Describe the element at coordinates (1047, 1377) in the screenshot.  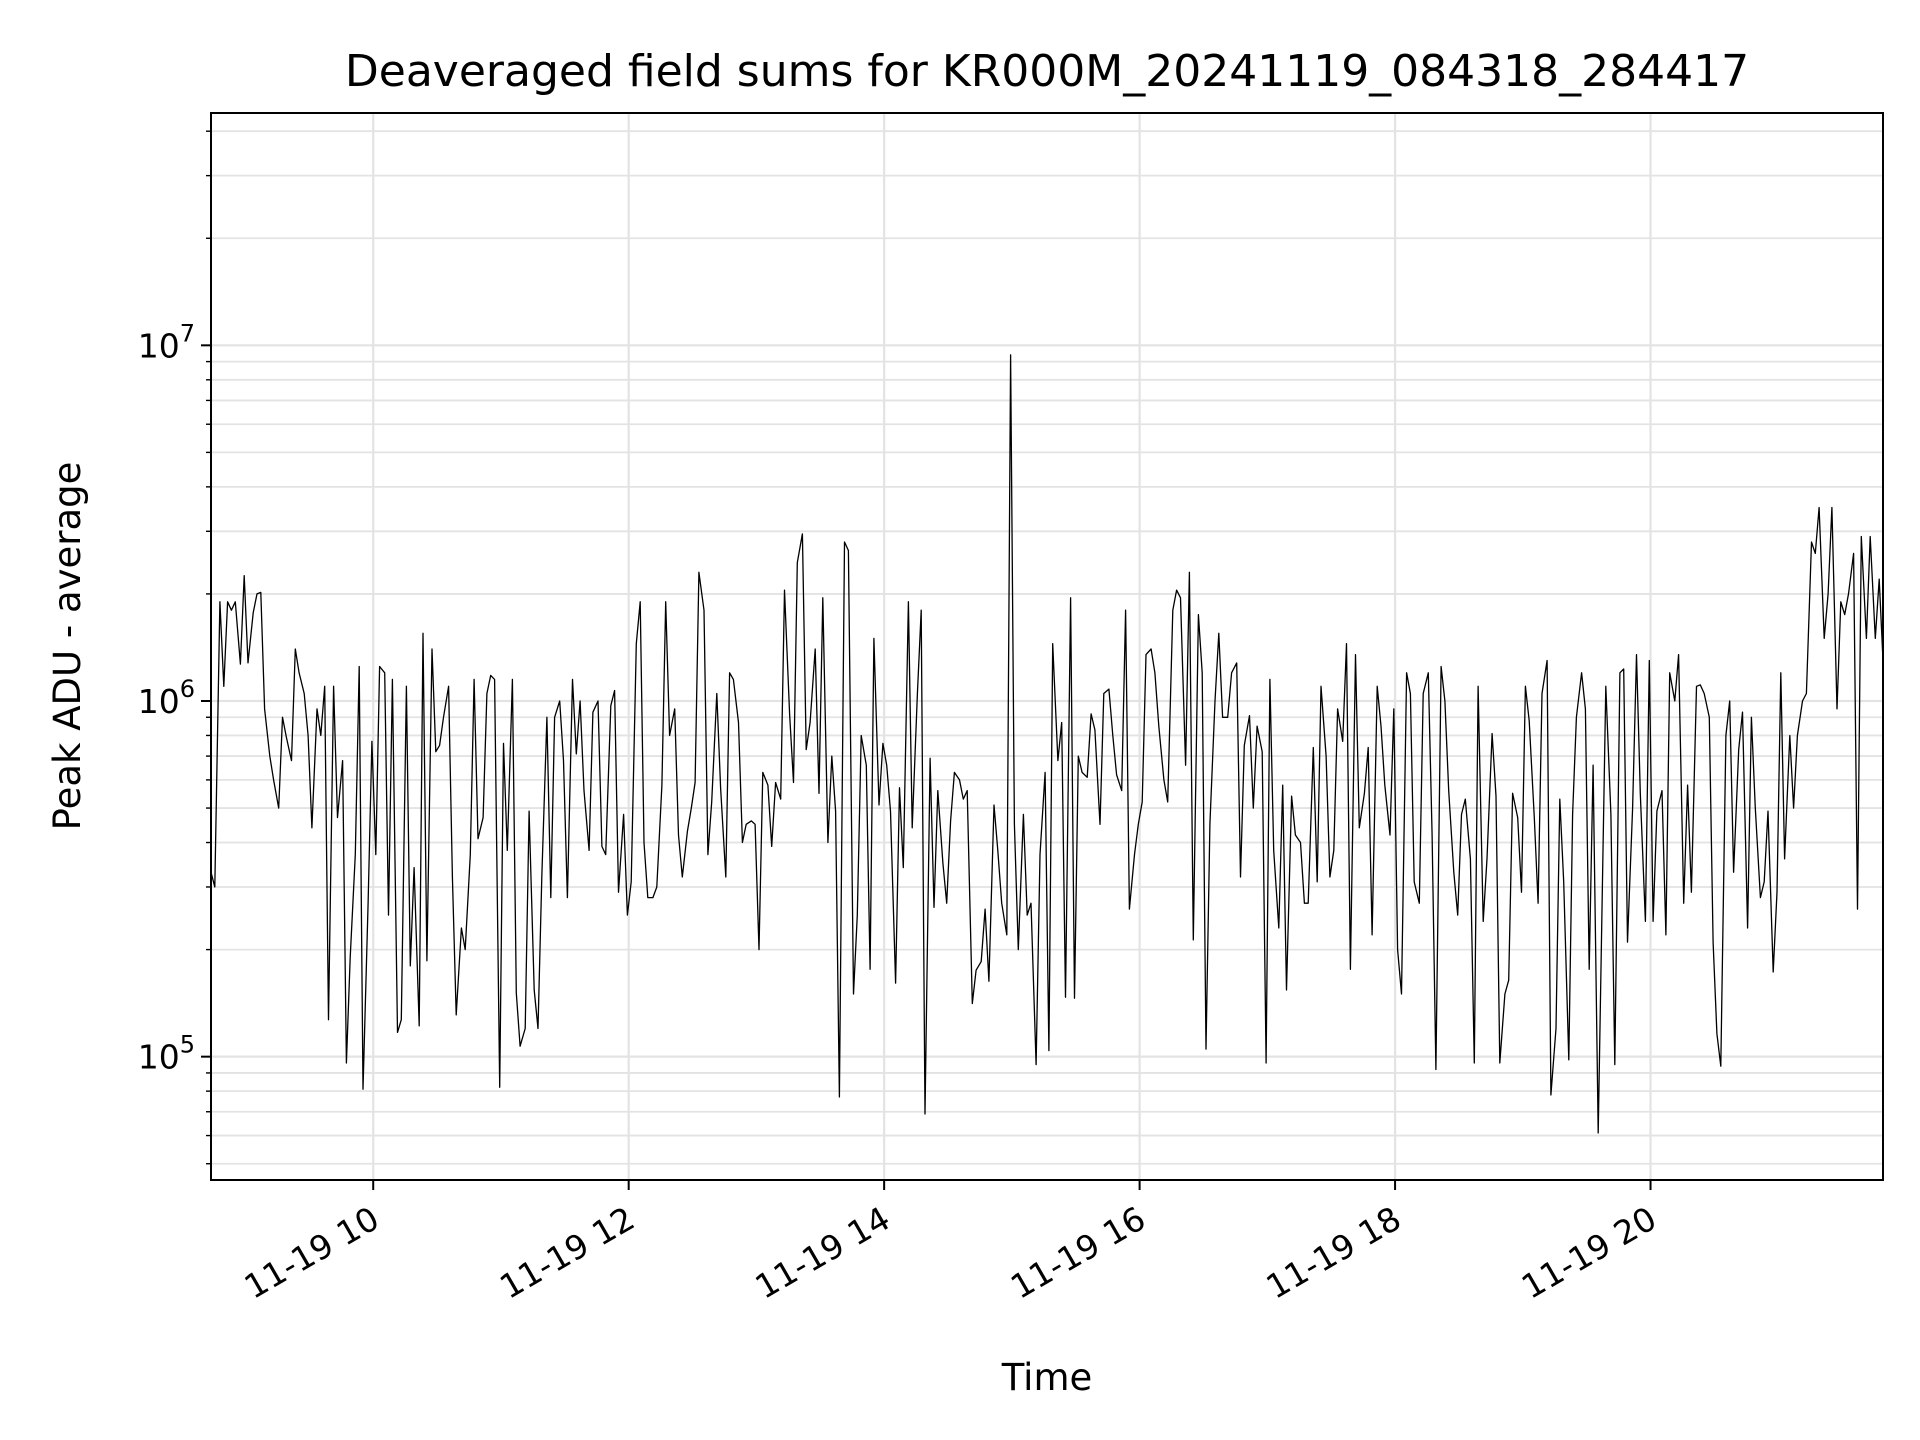
I see `x-axis-label: Time` at that location.